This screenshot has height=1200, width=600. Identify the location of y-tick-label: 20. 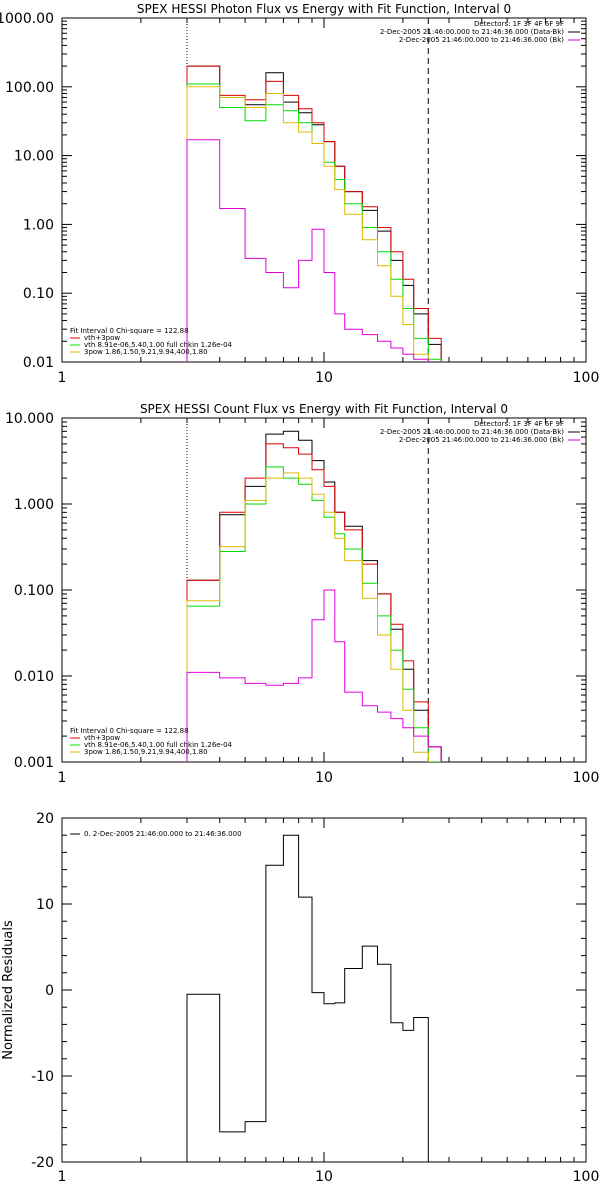
(45, 819).